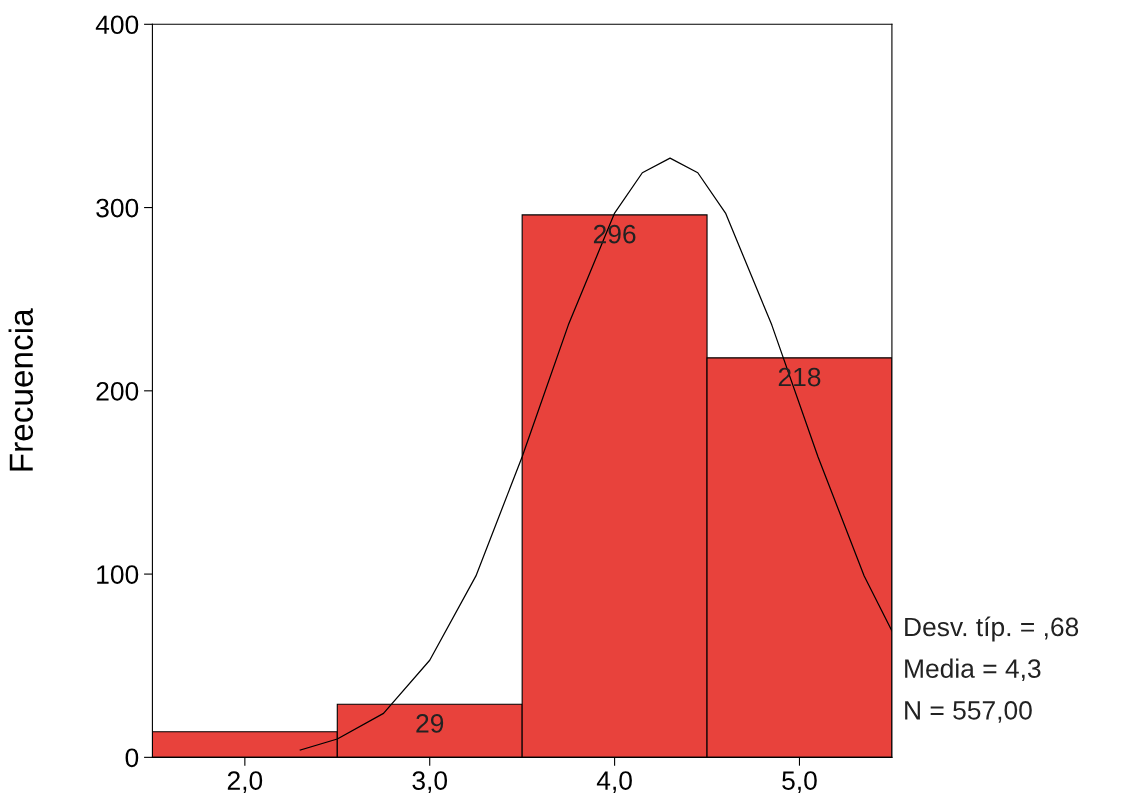 This screenshot has height=810, width=1129. I want to click on x-tick-label: 4,0, so click(614, 782).